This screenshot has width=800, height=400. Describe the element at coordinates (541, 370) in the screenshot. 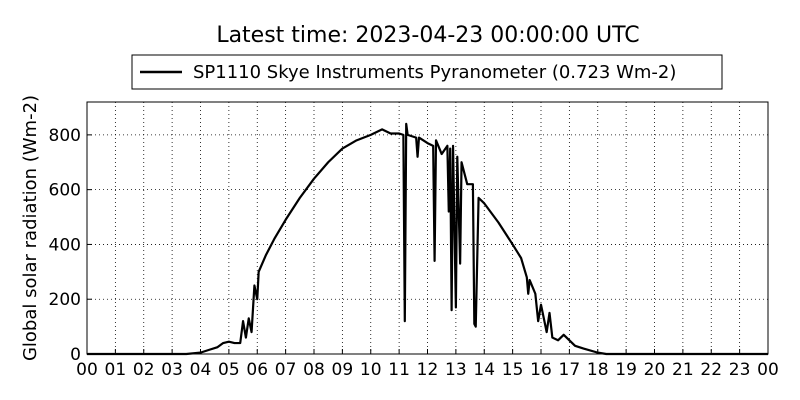

I see `x-tick-label: 16` at that location.